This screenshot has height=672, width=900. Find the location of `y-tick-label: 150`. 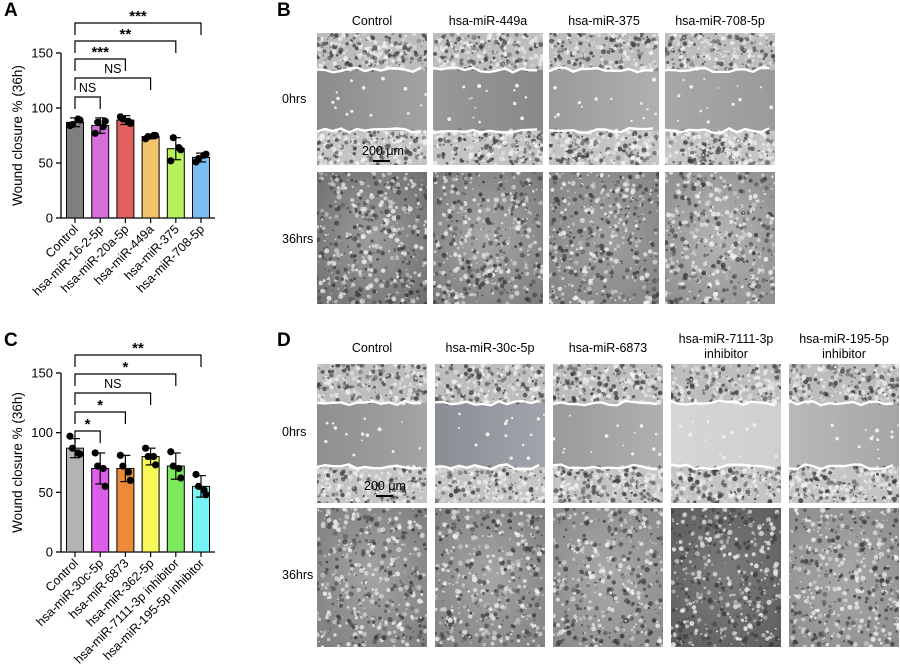

y-tick-label: 150 is located at coordinates (42, 53).